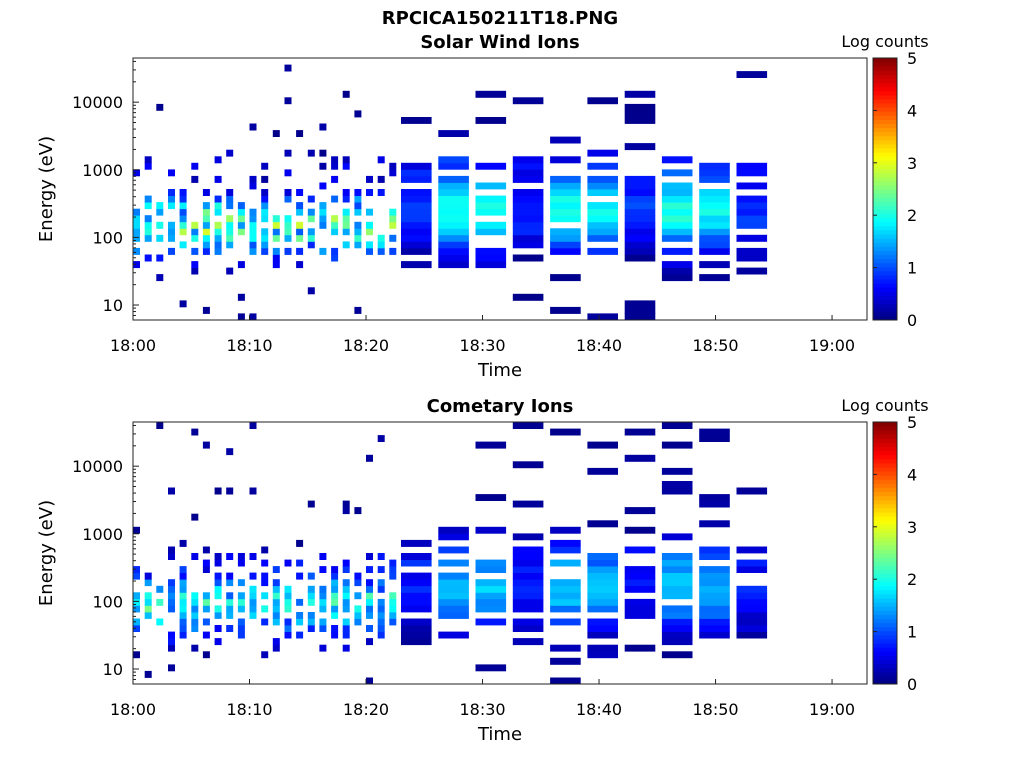  What do you see at coordinates (133, 709) in the screenshot?
I see `x-tick-label: 18:00` at bounding box center [133, 709].